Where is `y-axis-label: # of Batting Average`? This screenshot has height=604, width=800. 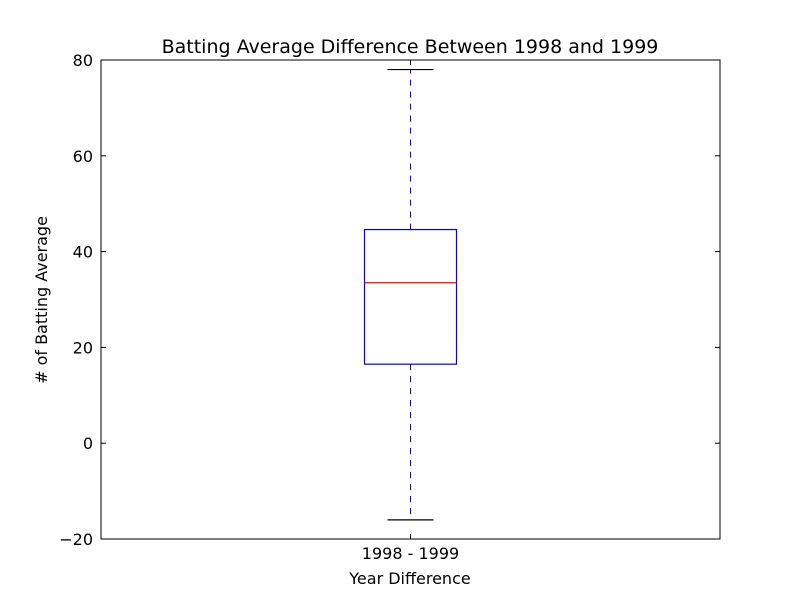 y-axis-label: # of Batting Average is located at coordinates (41, 300).